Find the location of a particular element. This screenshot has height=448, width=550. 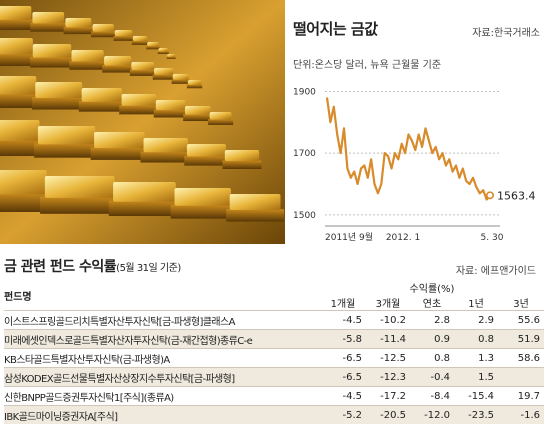

return-value-cell: -5.8 is located at coordinates (343, 339).